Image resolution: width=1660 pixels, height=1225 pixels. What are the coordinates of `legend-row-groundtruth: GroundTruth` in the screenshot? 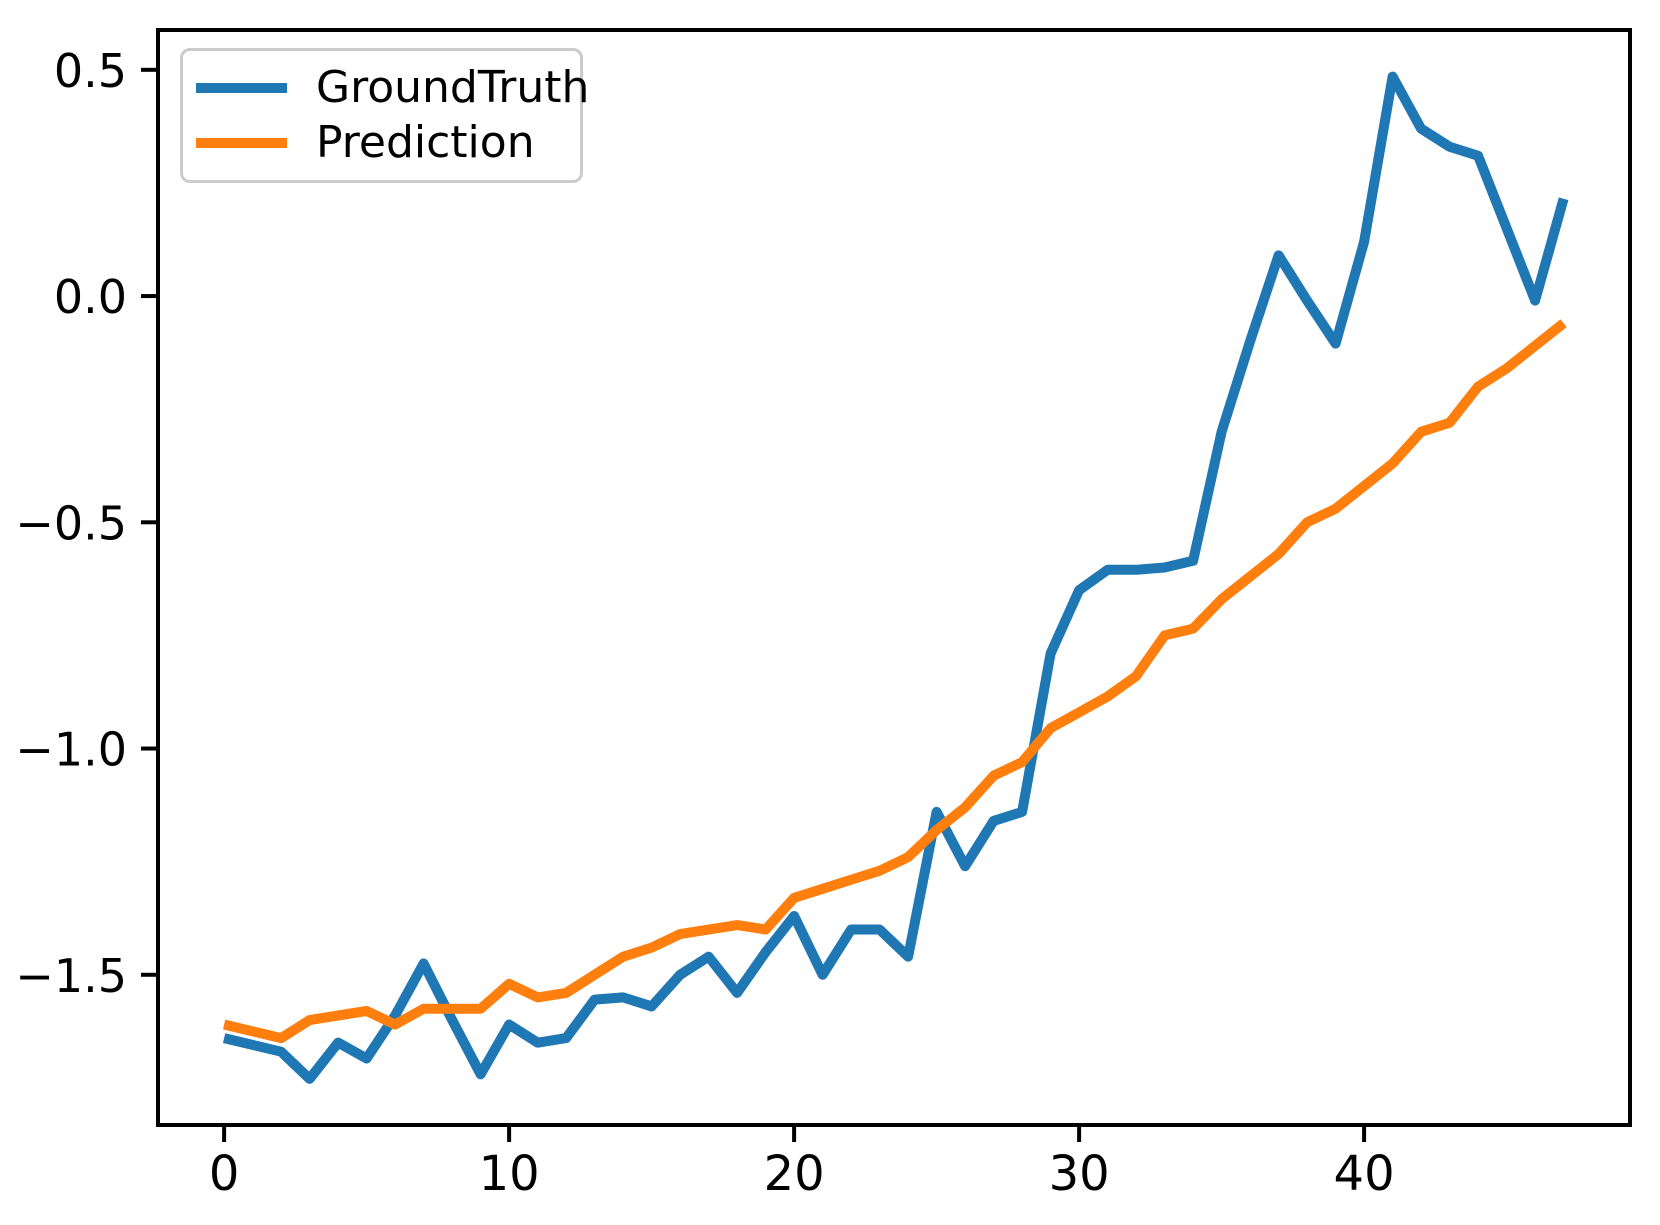 It's located at (386, 88).